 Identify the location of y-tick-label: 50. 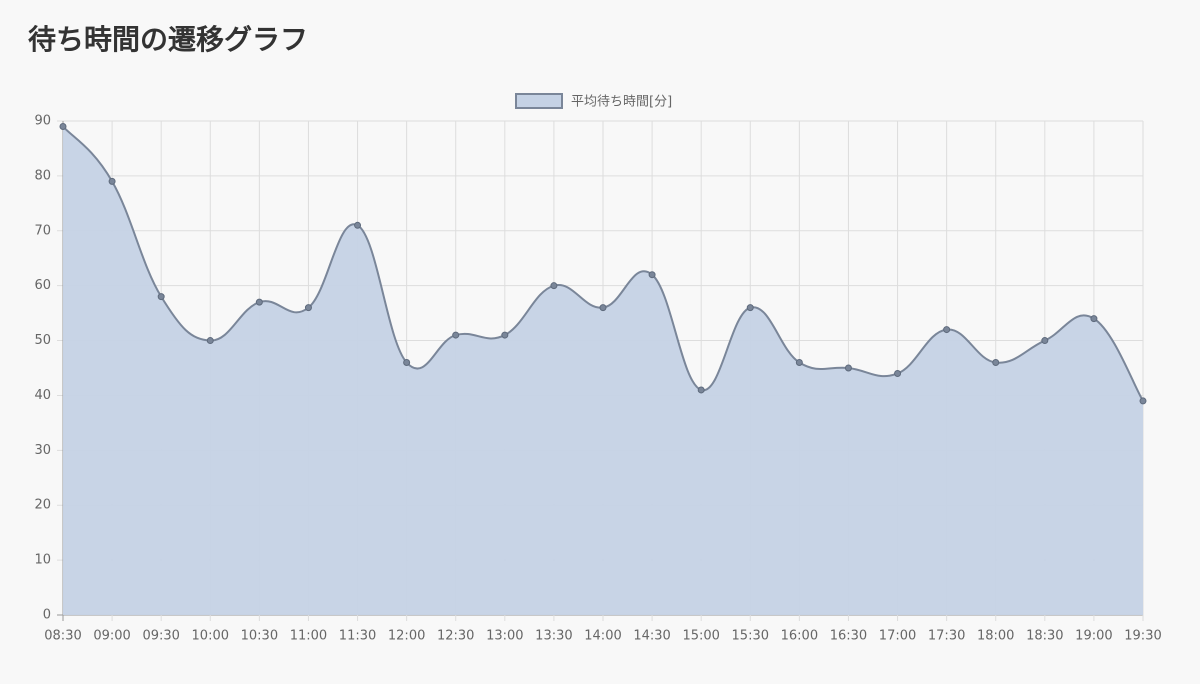
(42, 340).